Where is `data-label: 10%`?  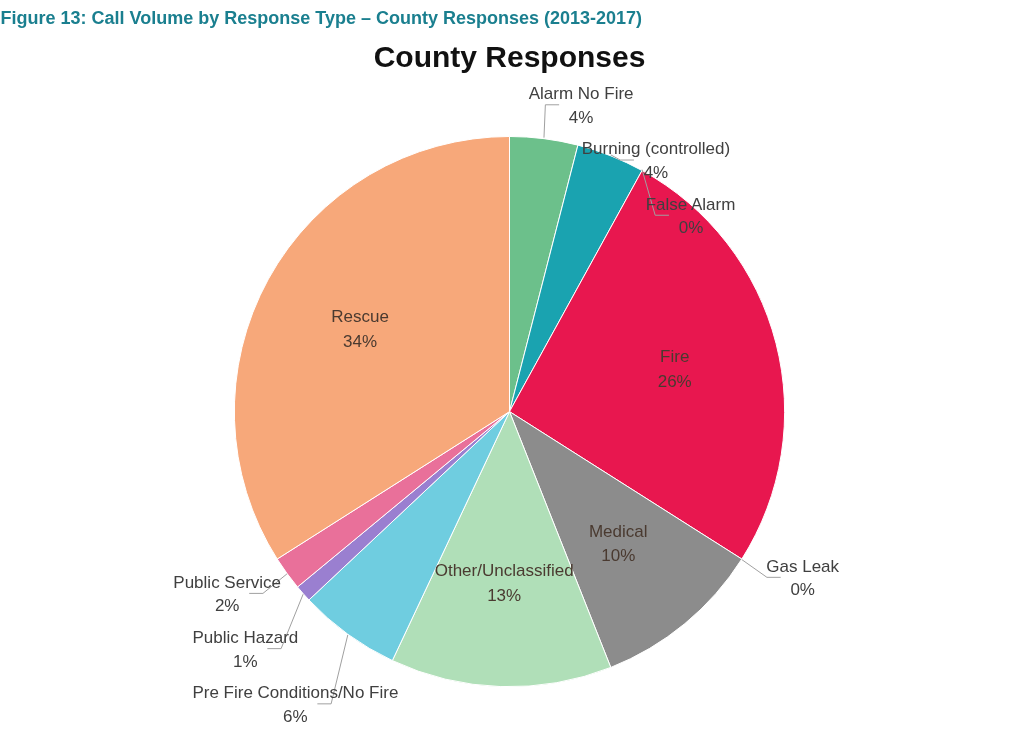
data-label: 10% is located at coordinates (618, 556).